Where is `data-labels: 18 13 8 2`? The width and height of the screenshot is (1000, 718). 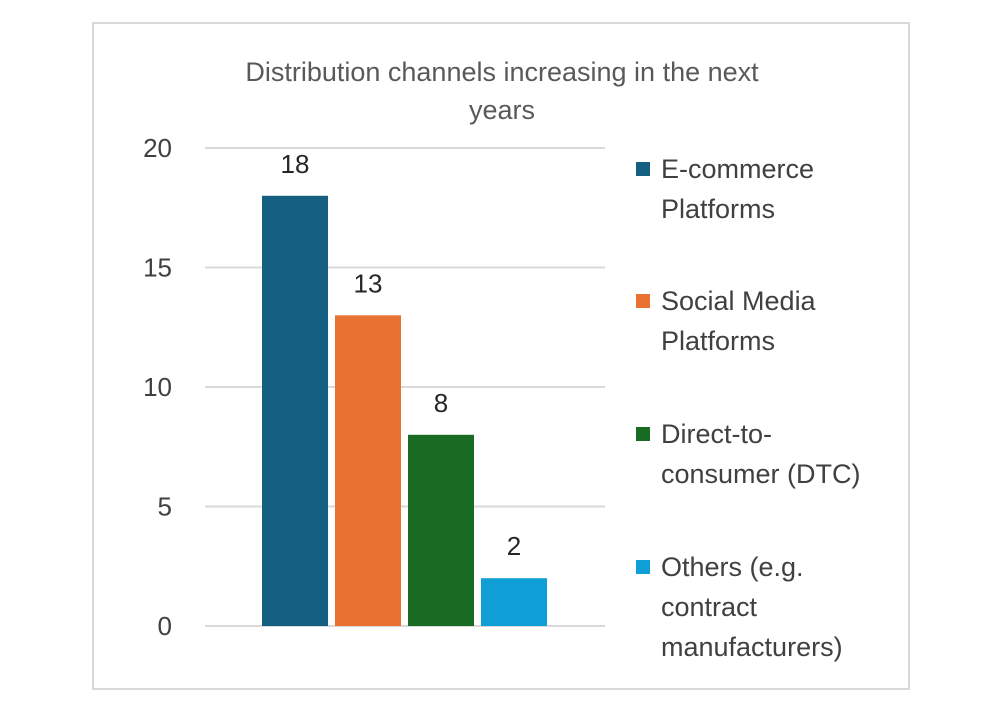 data-labels: 18 13 8 2 is located at coordinates (401, 355).